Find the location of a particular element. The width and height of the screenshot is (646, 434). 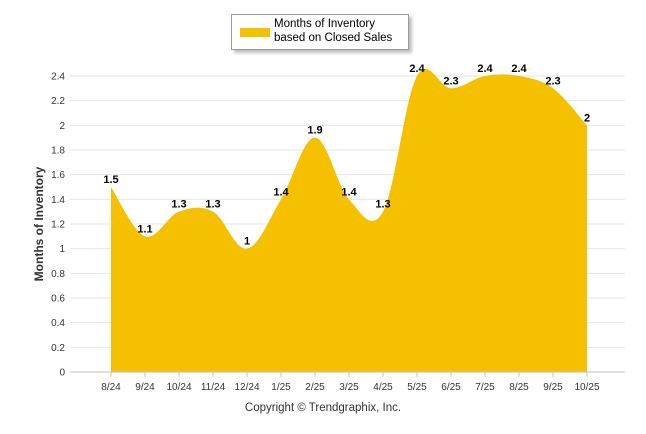

x-tick-label: 6/25 is located at coordinates (451, 387).